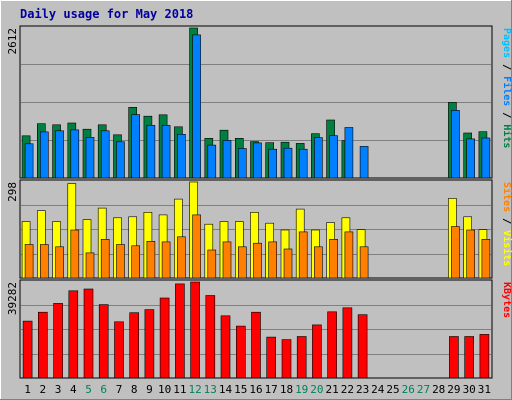 The width and height of the screenshot is (512, 400). What do you see at coordinates (378, 389) in the screenshot?
I see `x-tick-label-day-24: 24` at bounding box center [378, 389].